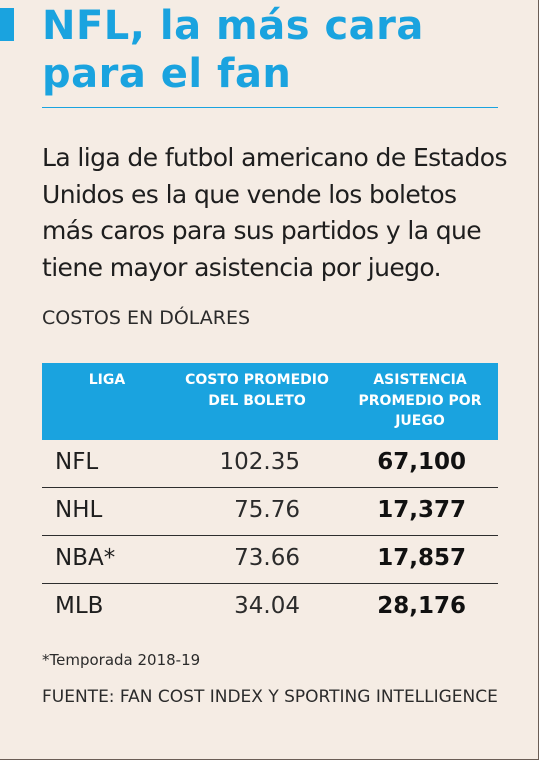 The width and height of the screenshot is (541, 768). I want to click on column-header-attendance: ASISTENCIA PROMEDIO POR JUEGO, so click(420, 400).